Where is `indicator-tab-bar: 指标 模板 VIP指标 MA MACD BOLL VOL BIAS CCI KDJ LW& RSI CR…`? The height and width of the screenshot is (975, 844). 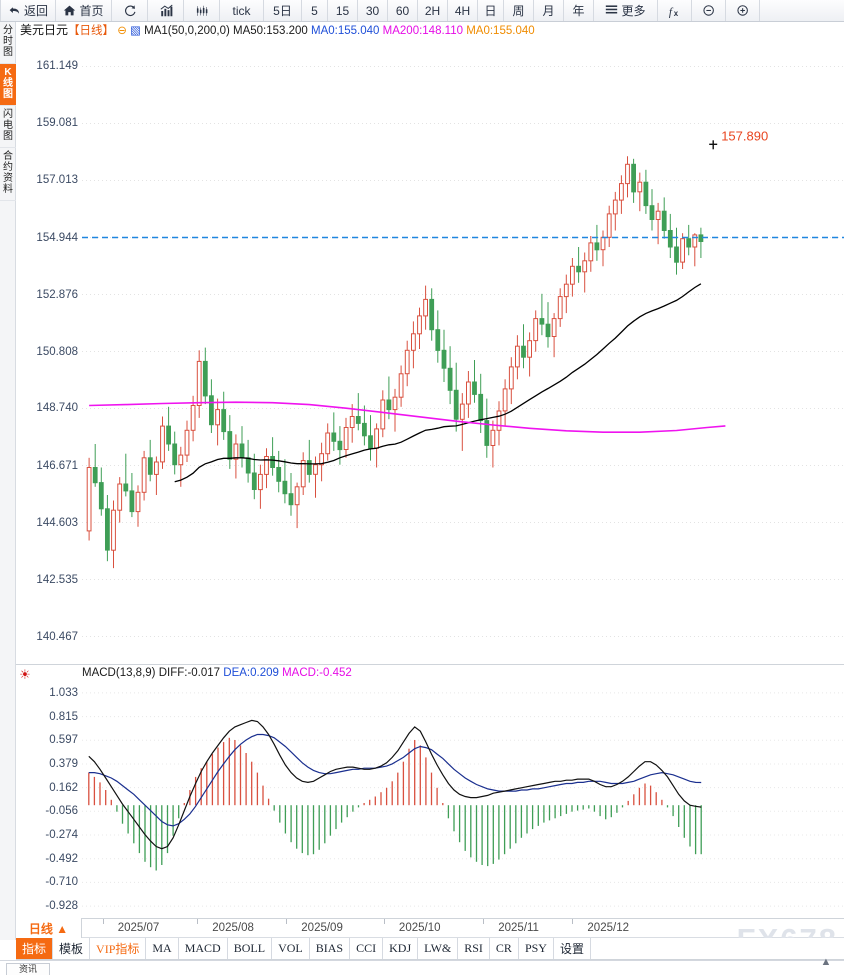 indicator-tab-bar: 指标 模板 VIP指标 MA MACD BOLL VOL BIAS CCI KDJ LW& RSI CR… is located at coordinates (430, 949).